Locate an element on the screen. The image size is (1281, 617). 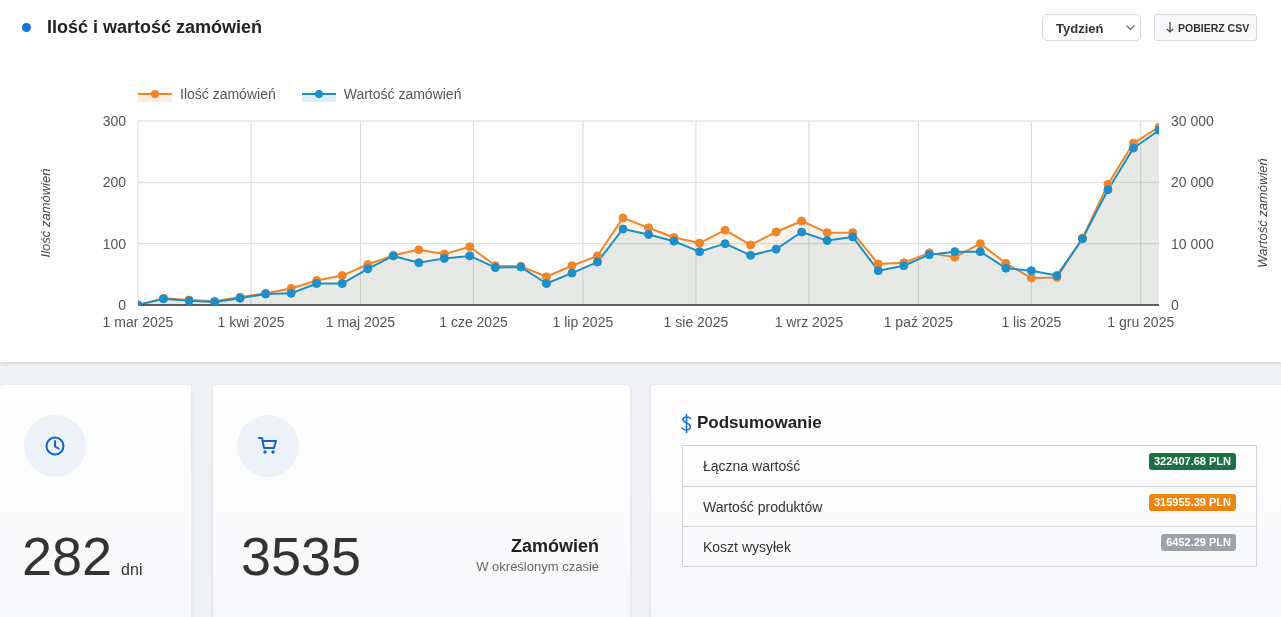
category-label: Wartość produktów is located at coordinates (763, 507).